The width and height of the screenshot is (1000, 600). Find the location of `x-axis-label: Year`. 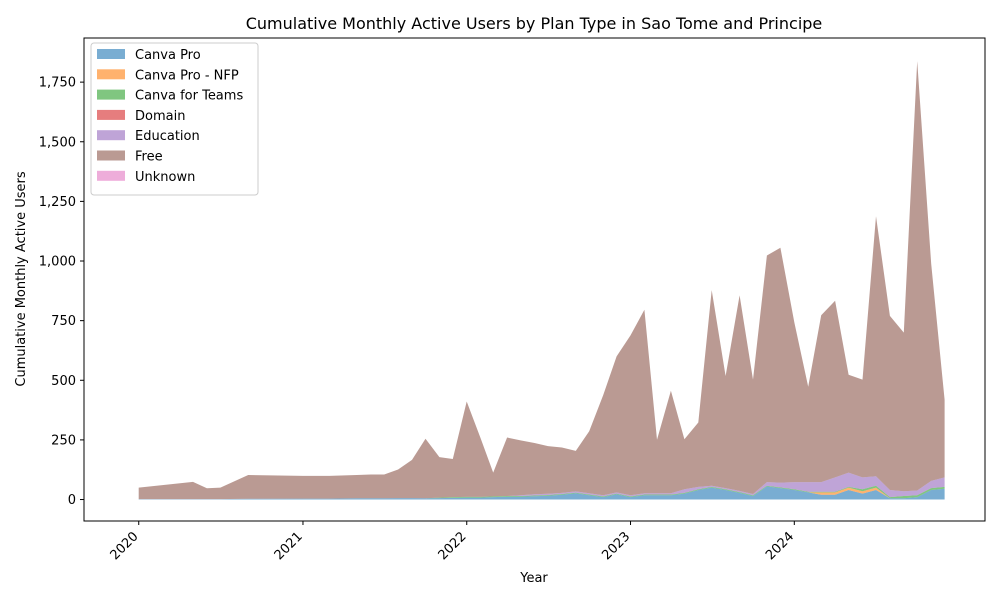

x-axis-label: Year is located at coordinates (533, 578).